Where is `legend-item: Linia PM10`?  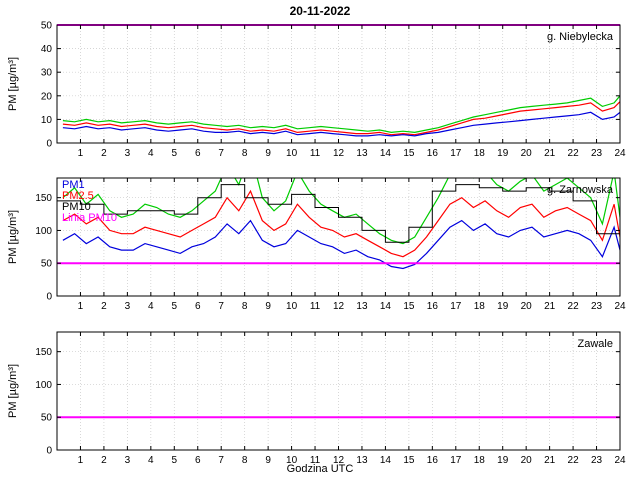
legend-item: Linia PM10 is located at coordinates (89, 218).